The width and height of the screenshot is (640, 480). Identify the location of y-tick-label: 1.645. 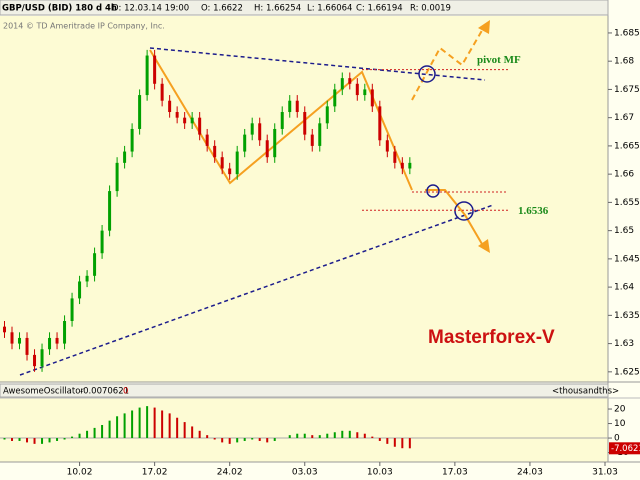
(627, 259).